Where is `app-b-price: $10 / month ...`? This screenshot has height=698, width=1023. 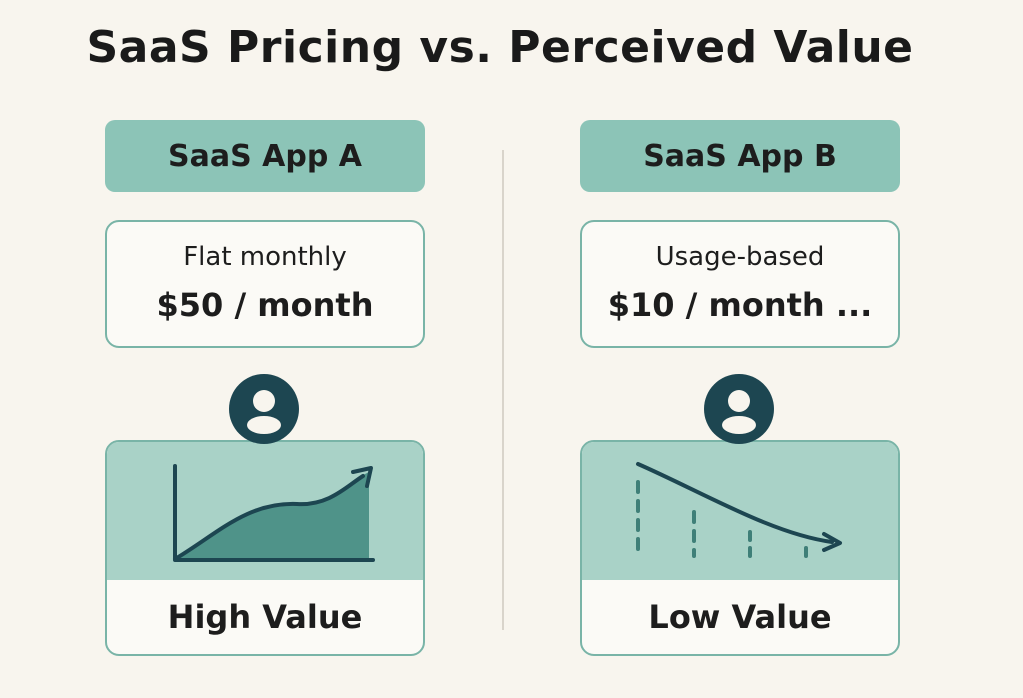
app-b-price: $10 / month ... is located at coordinates (740, 305).